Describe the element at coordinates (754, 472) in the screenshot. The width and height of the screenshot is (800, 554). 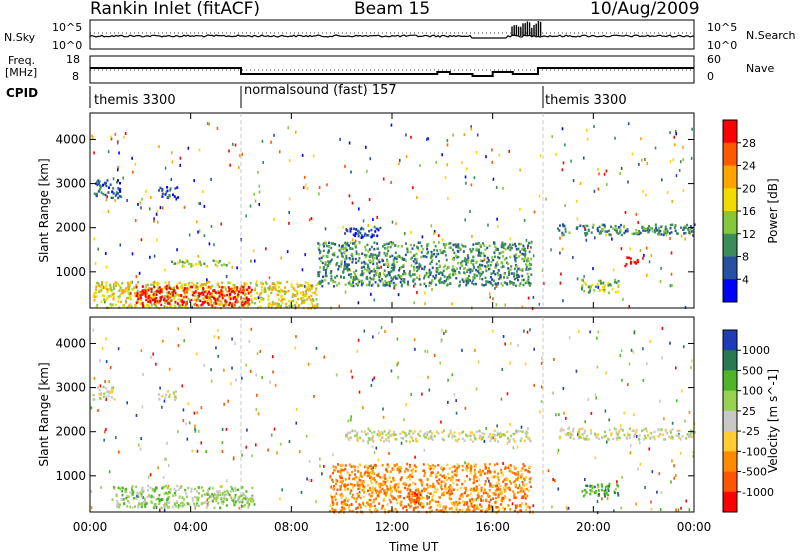
I see `colorbar-tick-label: -500` at that location.